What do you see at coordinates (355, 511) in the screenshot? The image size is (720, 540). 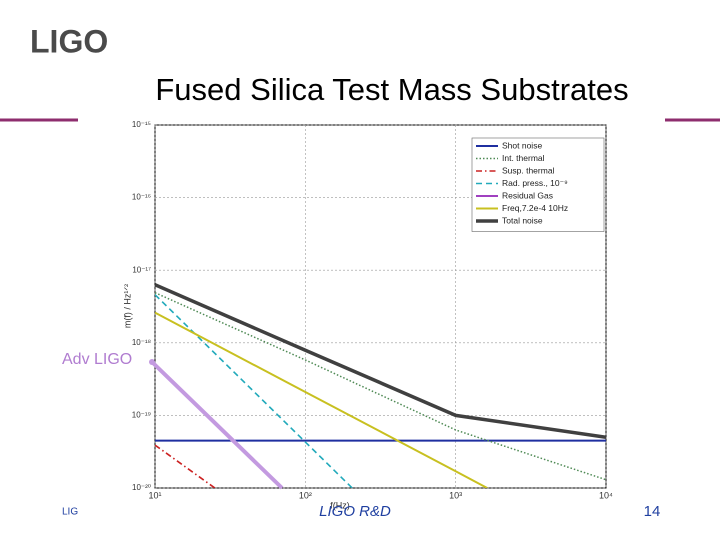 I see `footer-center: LIGO R&D` at bounding box center [355, 511].